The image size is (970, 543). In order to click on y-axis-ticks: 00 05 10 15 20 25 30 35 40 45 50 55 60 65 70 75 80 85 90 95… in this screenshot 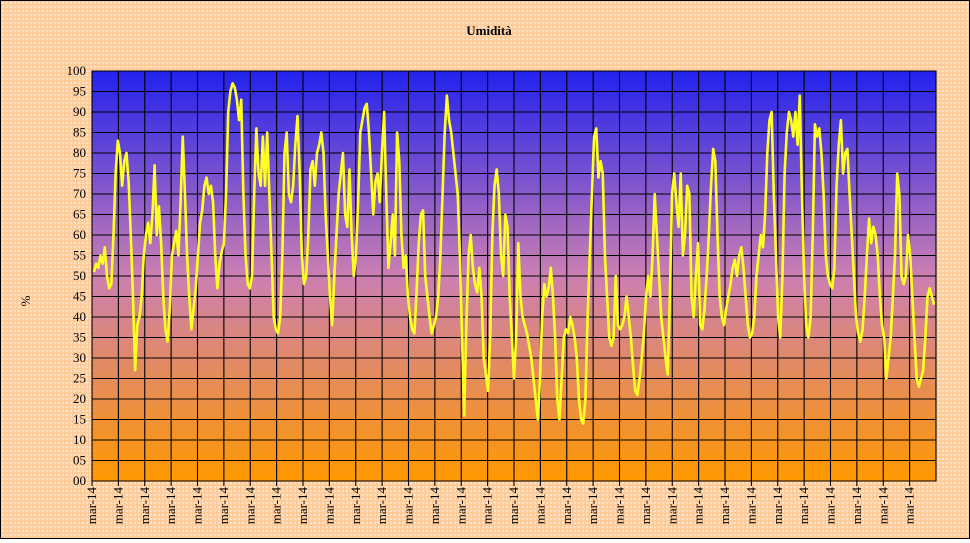, I will do `click(77, 275)`.